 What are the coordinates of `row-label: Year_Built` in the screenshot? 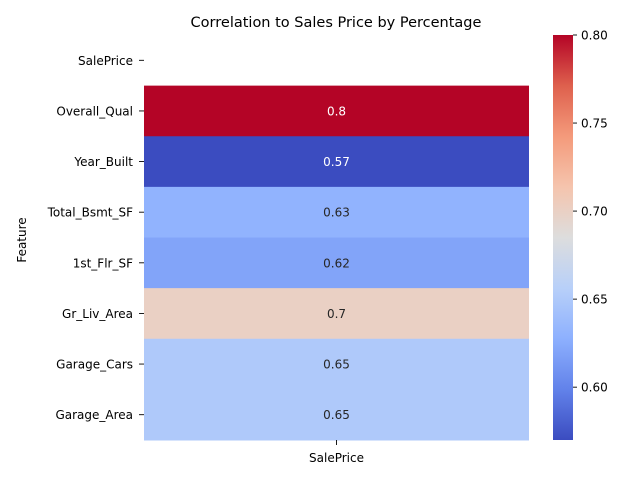 It's located at (103, 162).